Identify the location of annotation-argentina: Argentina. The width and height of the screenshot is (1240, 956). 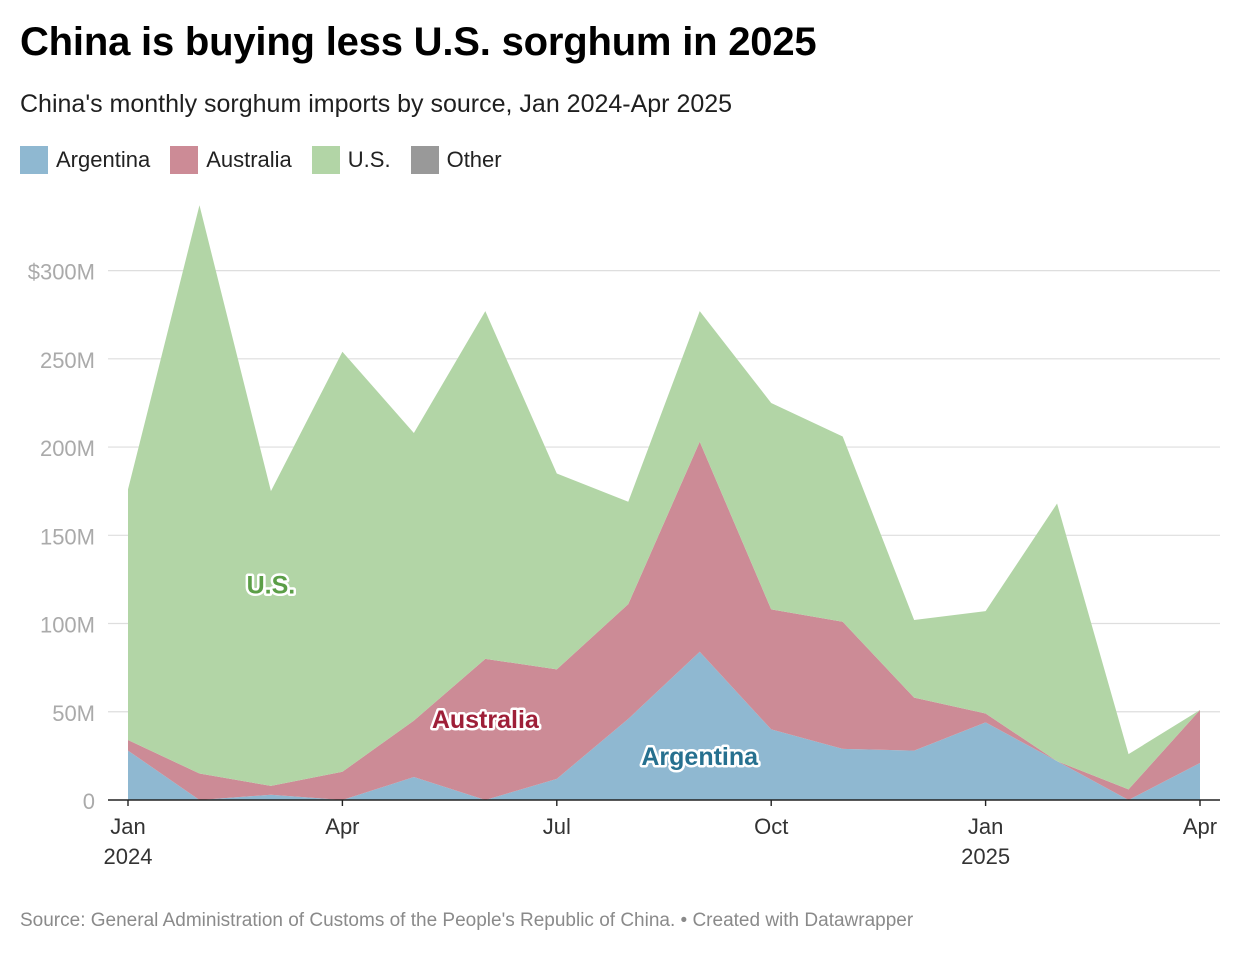
(700, 757).